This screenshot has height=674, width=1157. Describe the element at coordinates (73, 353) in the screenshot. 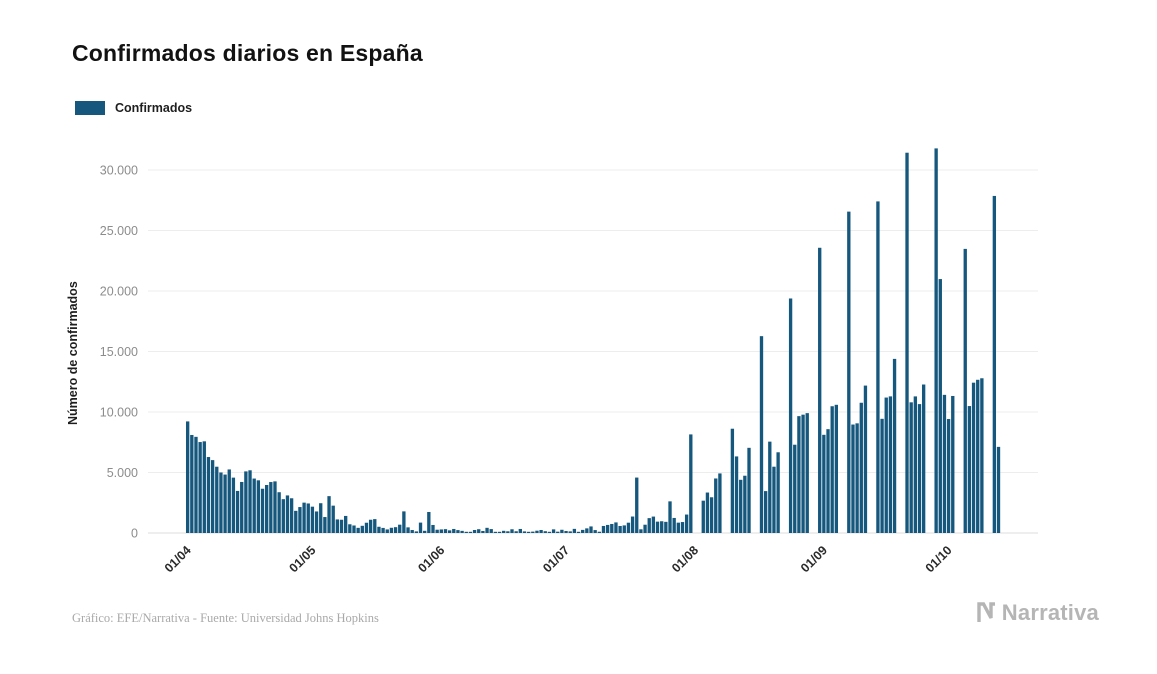

I see `y-axis-label: Número de confirmados` at that location.